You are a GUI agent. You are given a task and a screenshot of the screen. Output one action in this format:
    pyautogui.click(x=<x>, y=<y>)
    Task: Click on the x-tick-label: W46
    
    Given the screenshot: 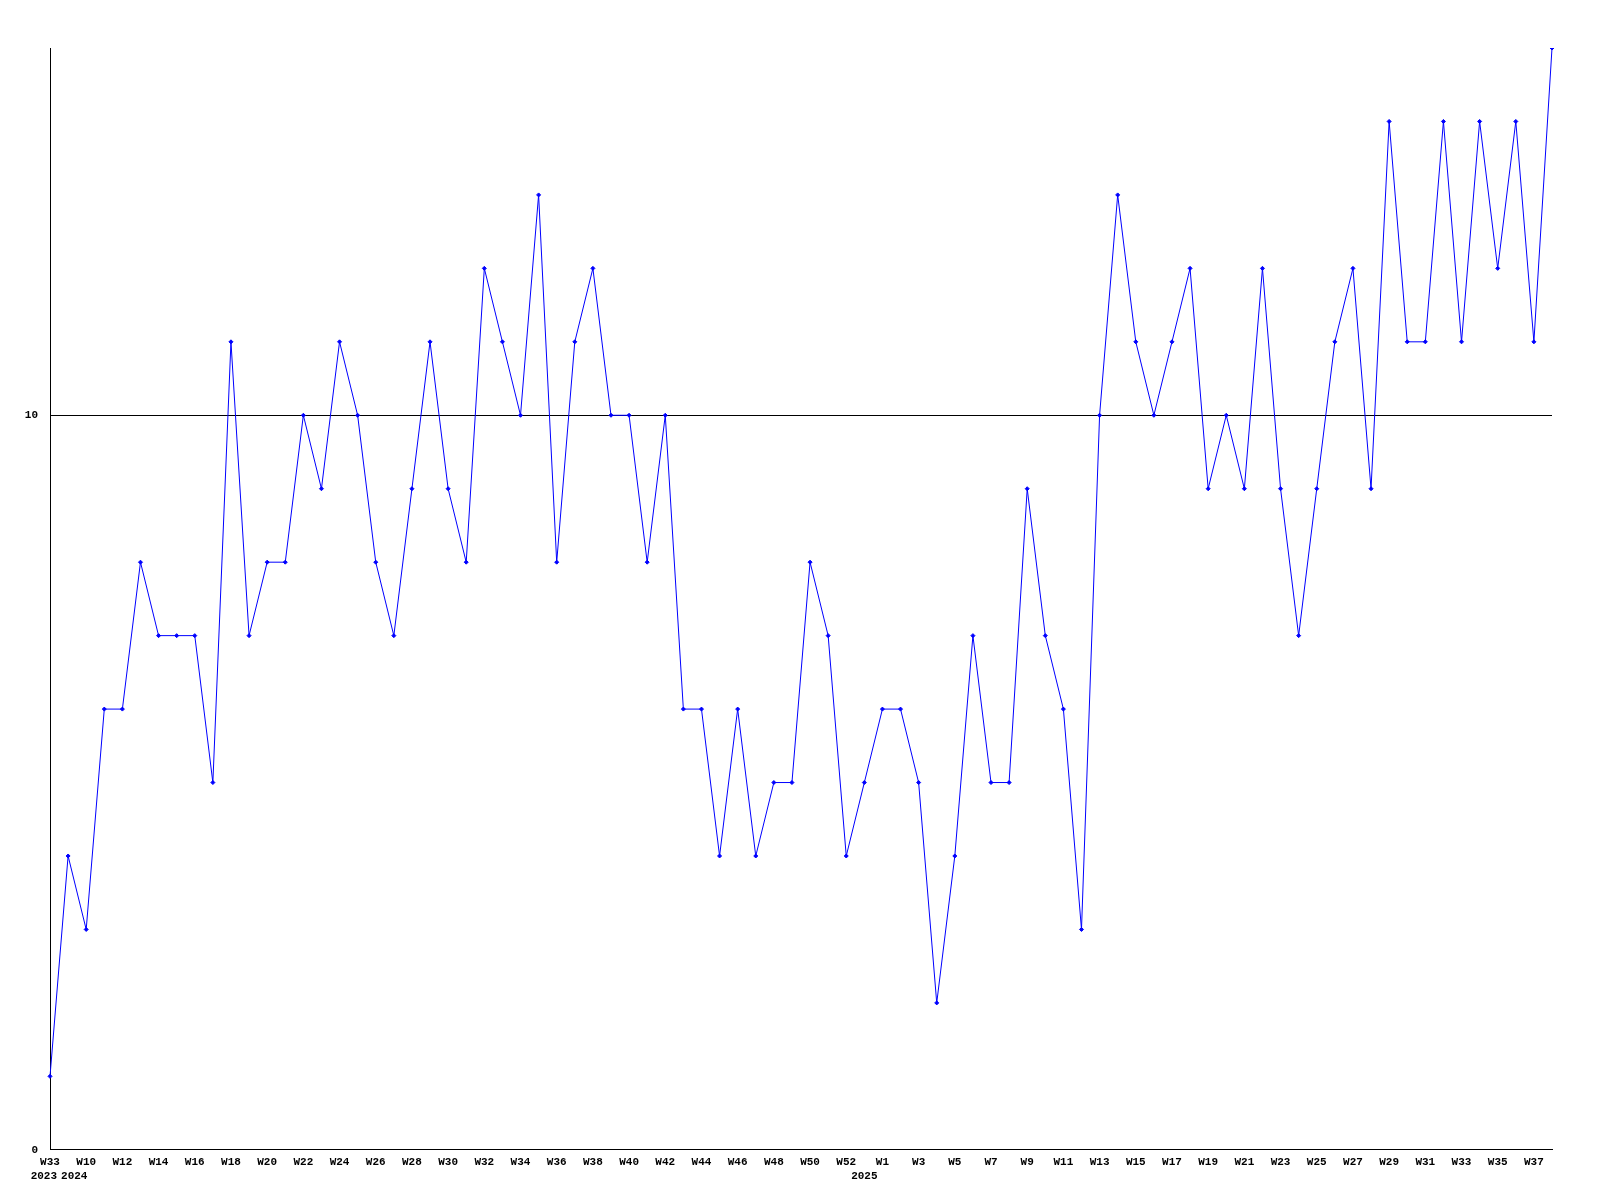 What is the action you would take?
    pyautogui.click(x=737, y=1162)
    